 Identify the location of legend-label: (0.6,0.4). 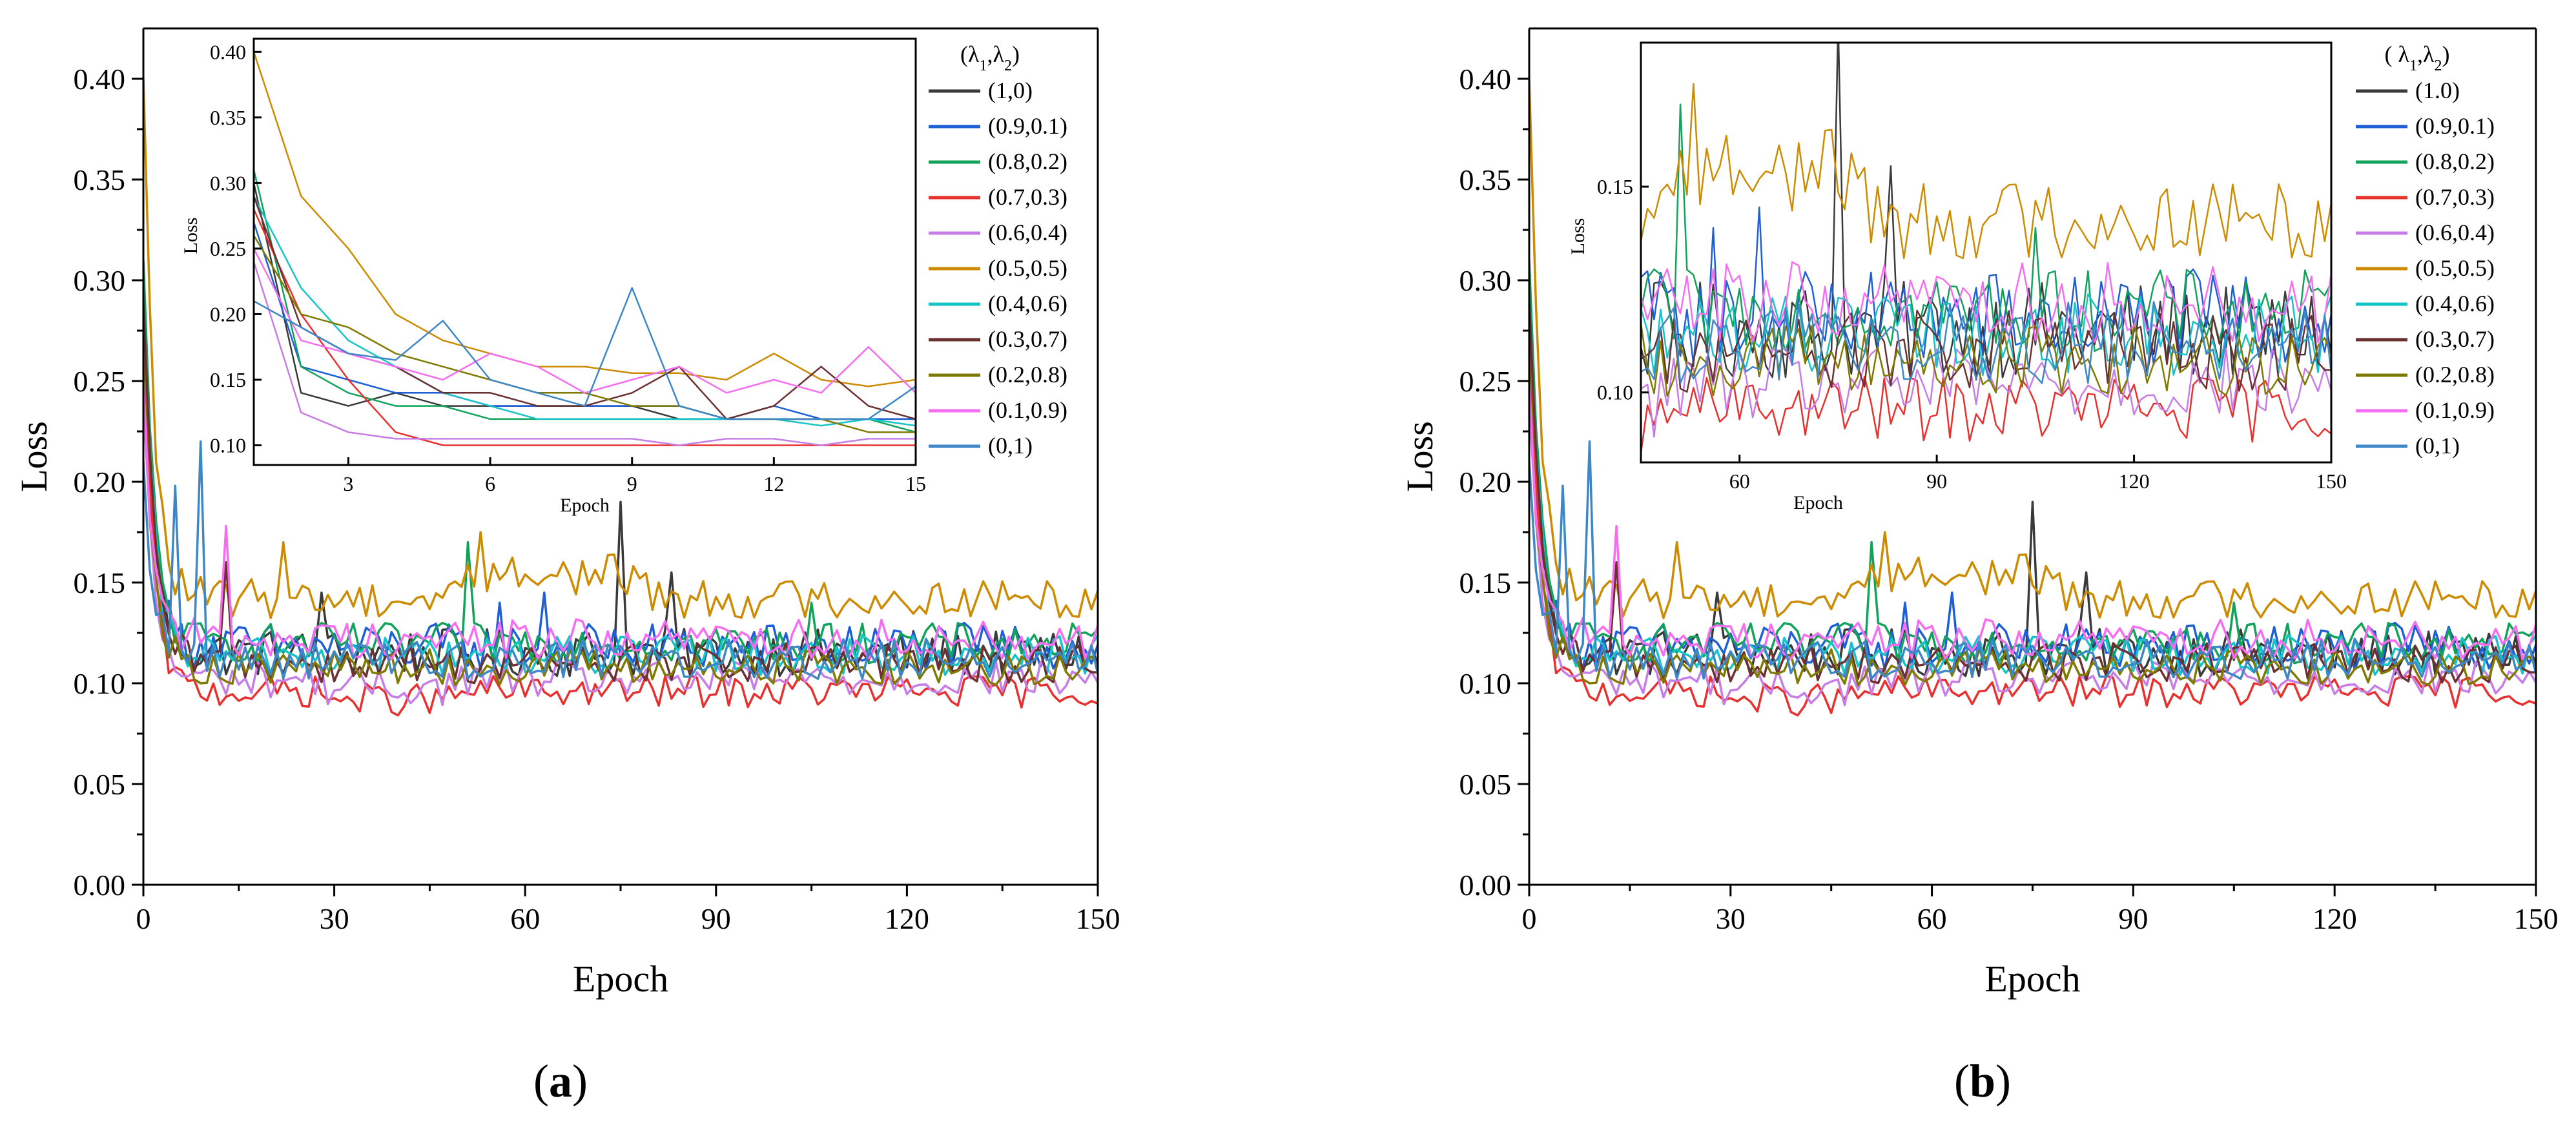
(2455, 232).